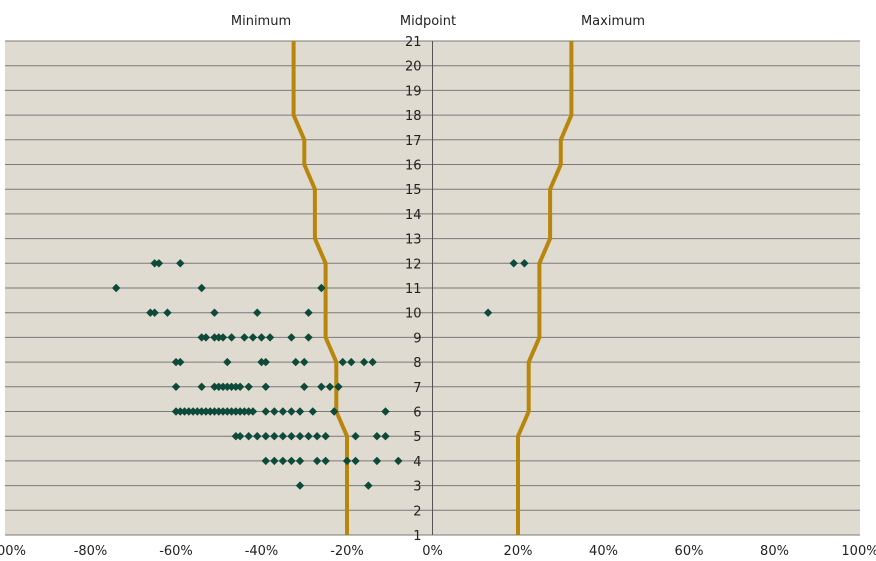 The width and height of the screenshot is (876, 561). I want to click on y-tick-label: 7, so click(417, 388).